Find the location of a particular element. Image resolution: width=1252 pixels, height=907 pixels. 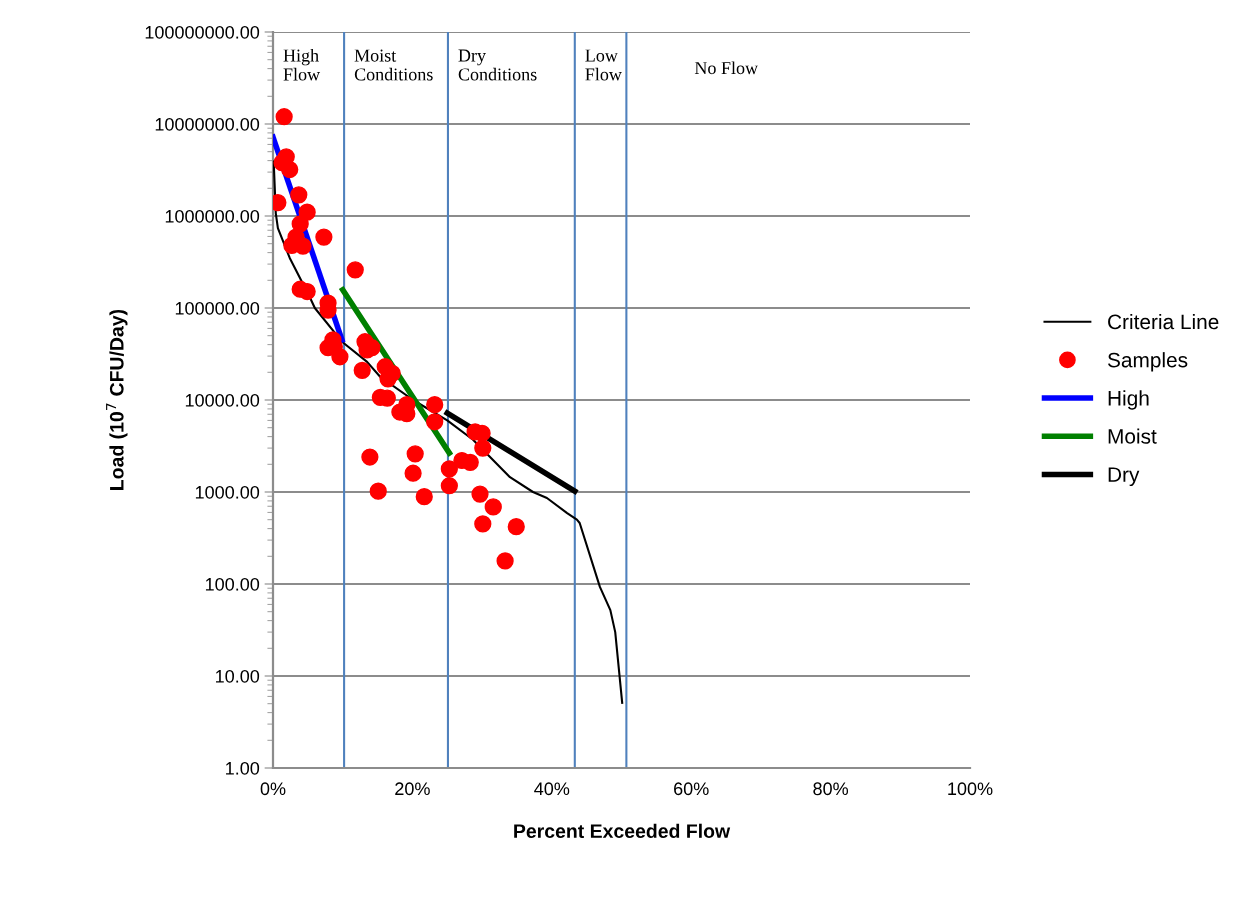

x-axis-title: Percent Exceeded Flow is located at coordinates (622, 830).